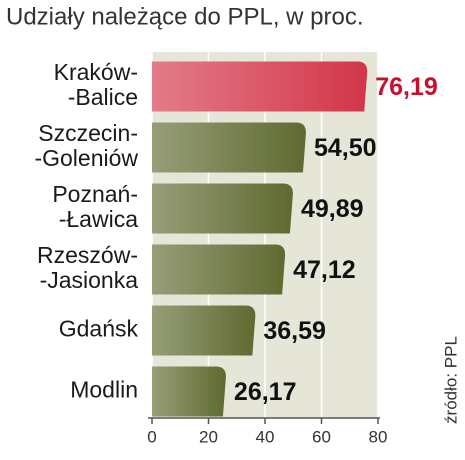 This screenshot has width=465, height=460. What do you see at coordinates (265, 392) in the screenshot?
I see `value-label: 26,17` at bounding box center [265, 392].